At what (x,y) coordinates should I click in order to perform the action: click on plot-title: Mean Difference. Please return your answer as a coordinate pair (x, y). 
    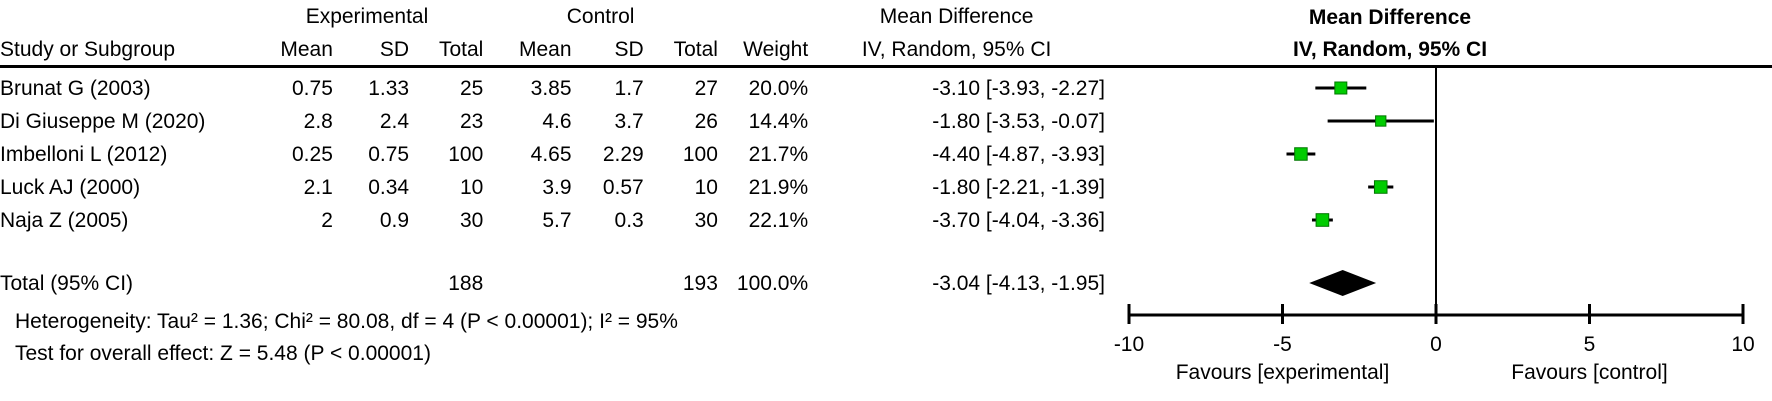
    Looking at the image, I should click on (1390, 17).